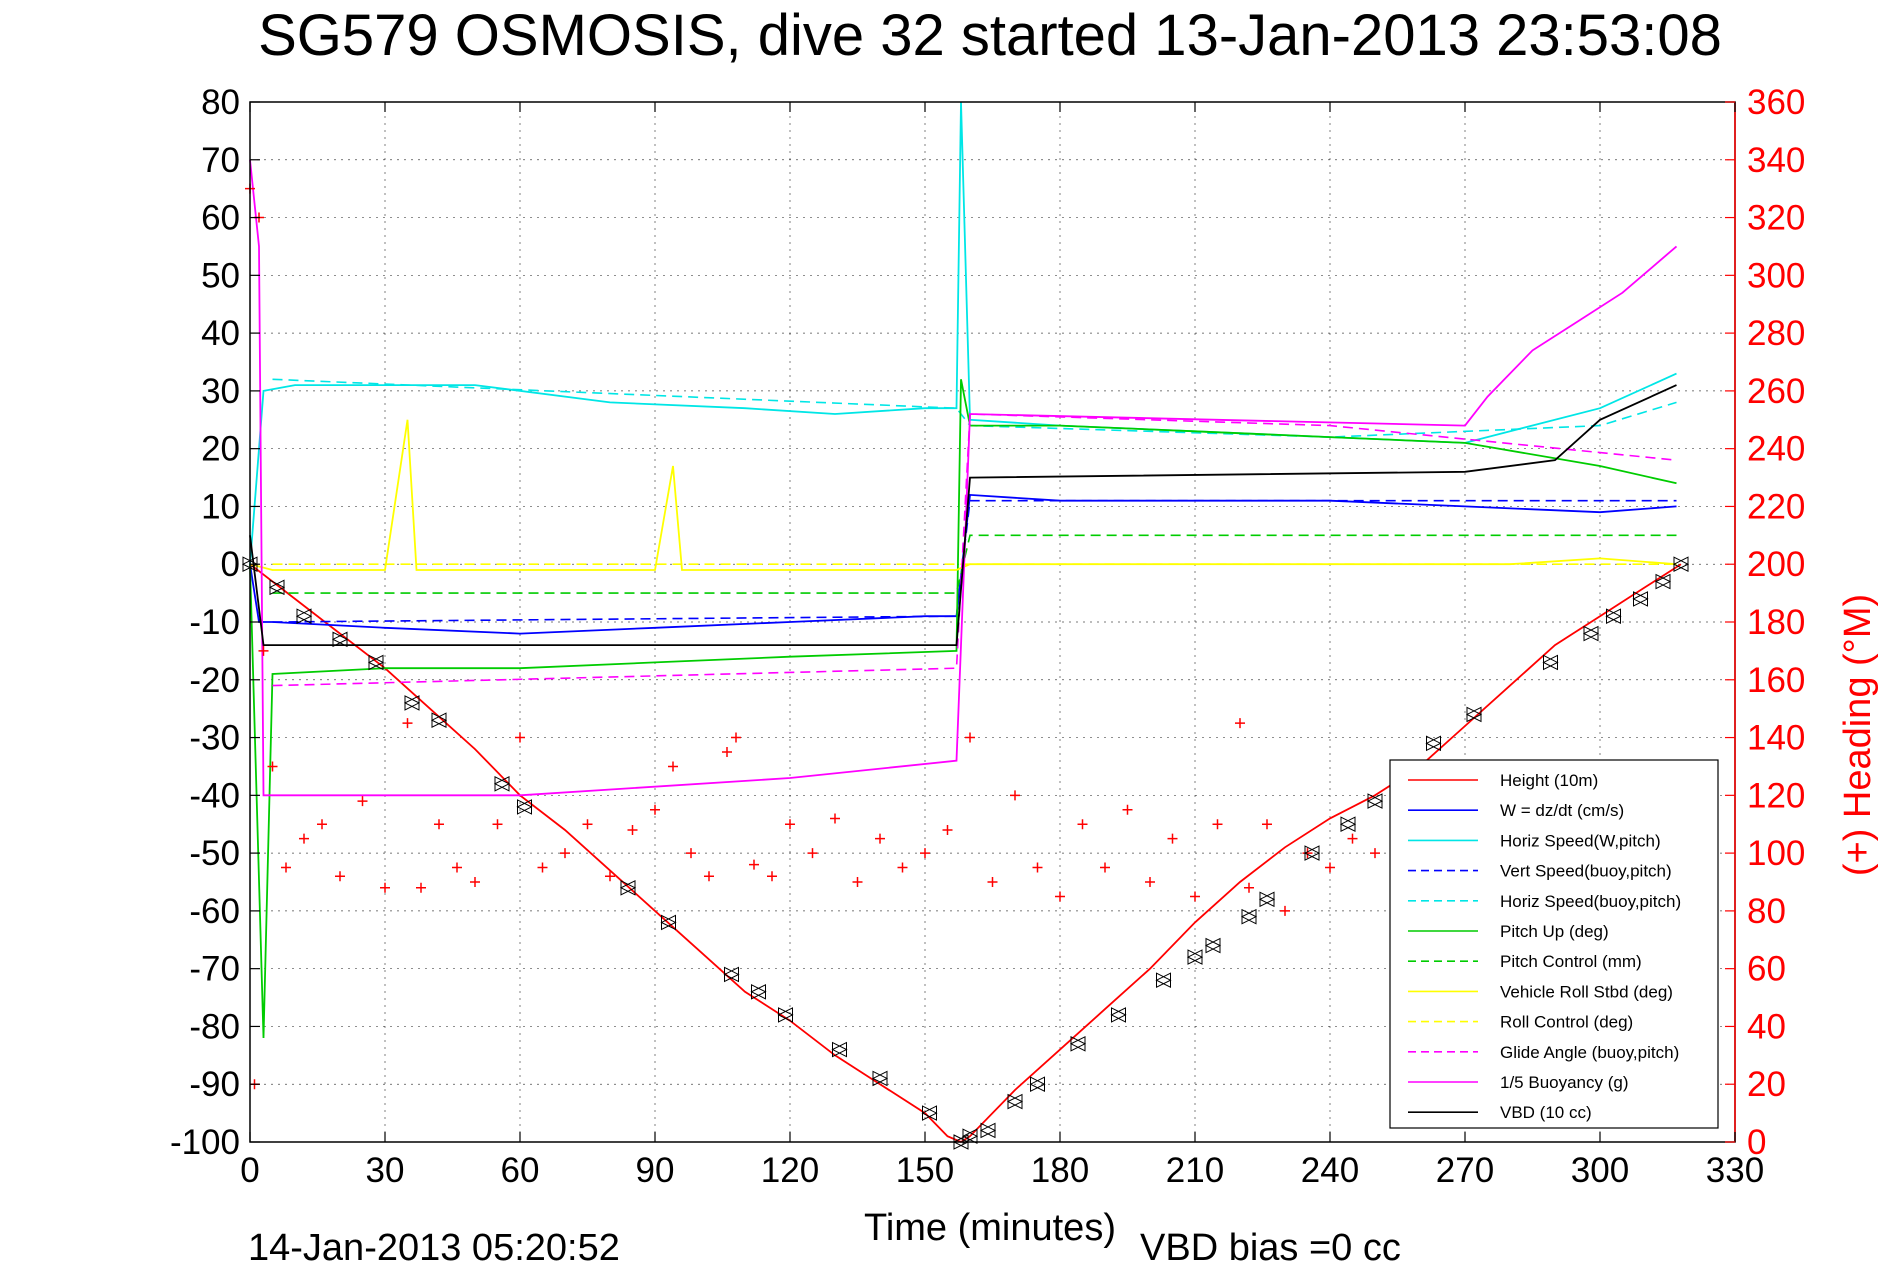 This screenshot has height=1262, width=1891. Describe the element at coordinates (963, 495) in the screenshot. I see `series-vehicle-roll-stbd-deg` at that location.